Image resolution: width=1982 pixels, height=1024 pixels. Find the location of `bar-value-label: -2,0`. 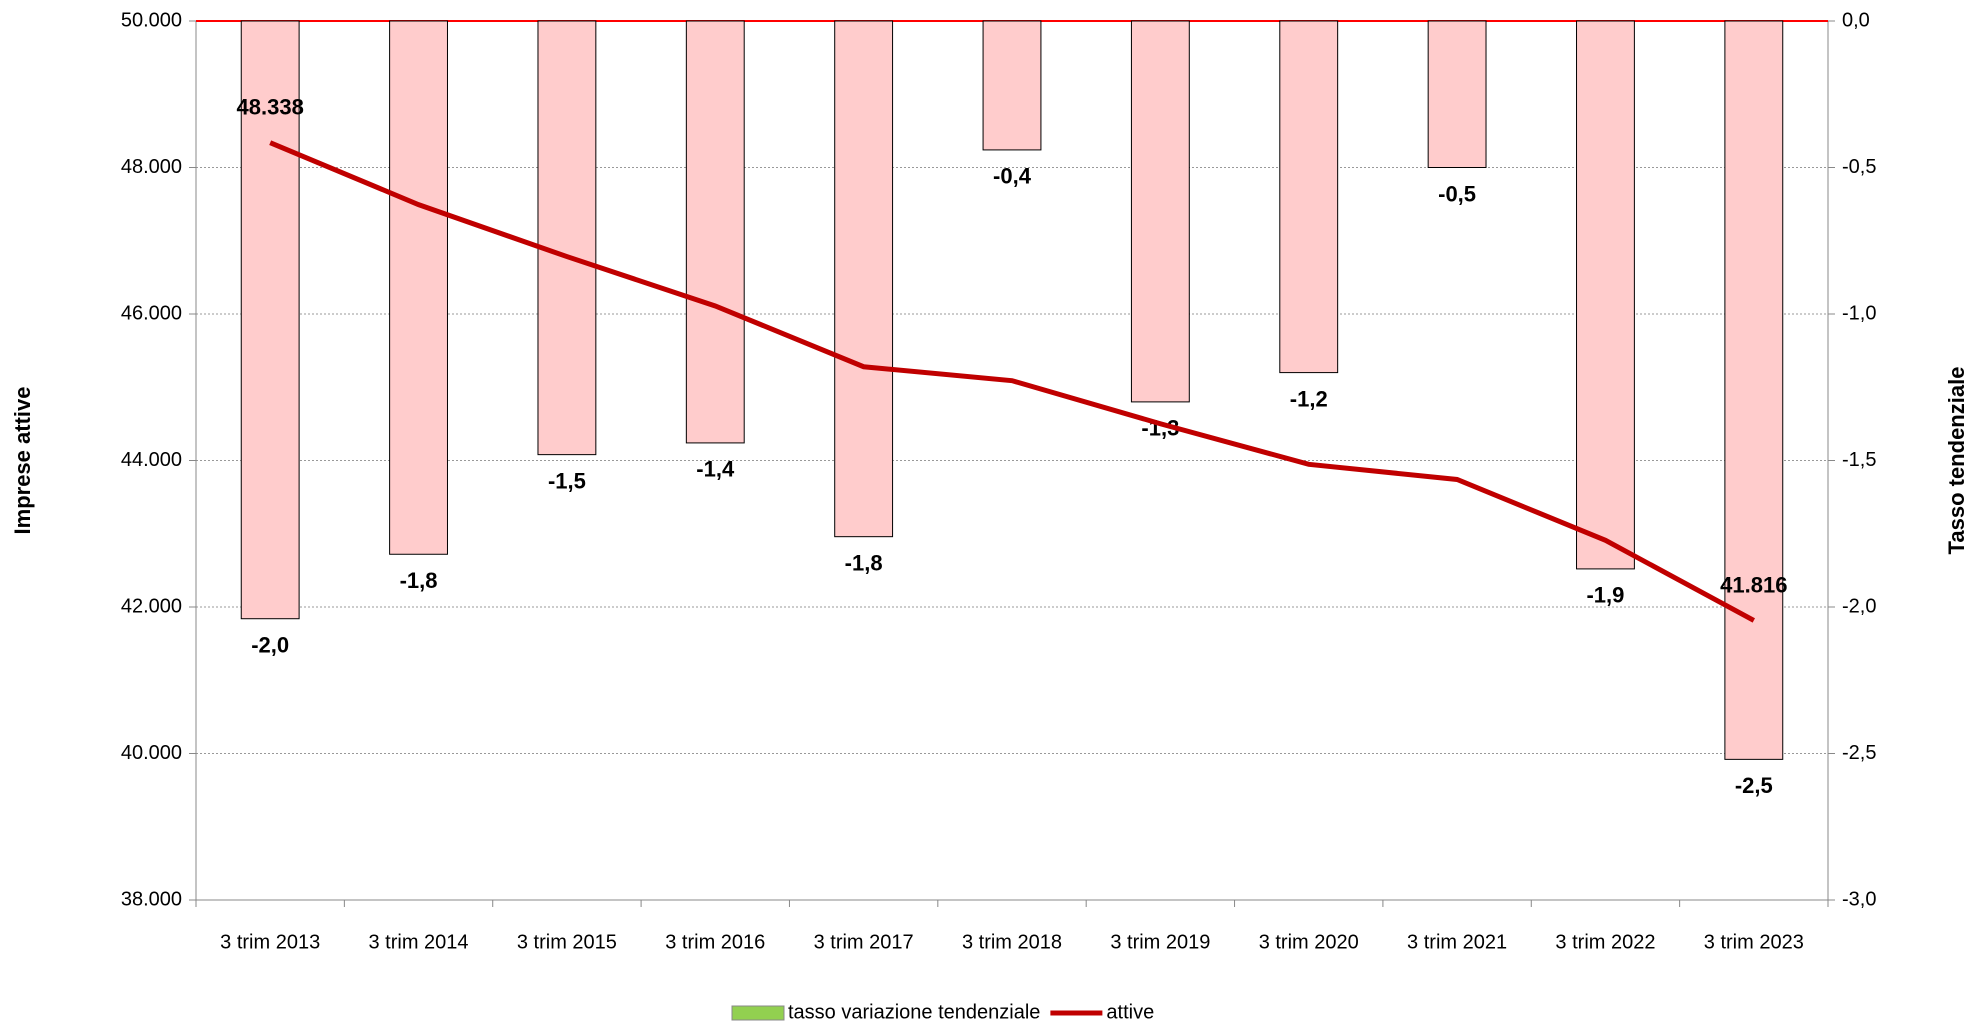

bar-value-label: -2,0 is located at coordinates (270, 645).